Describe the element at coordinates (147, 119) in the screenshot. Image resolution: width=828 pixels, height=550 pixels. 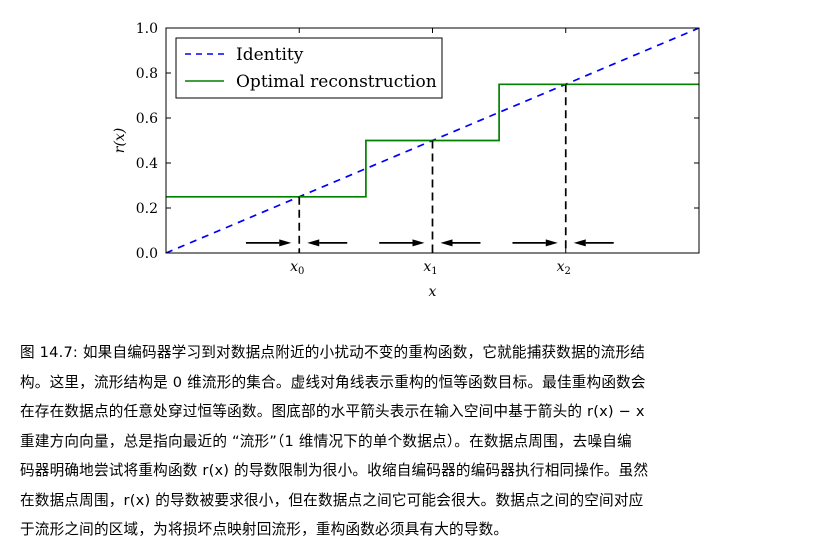
I see `y-tick-label: 0.6` at that location.